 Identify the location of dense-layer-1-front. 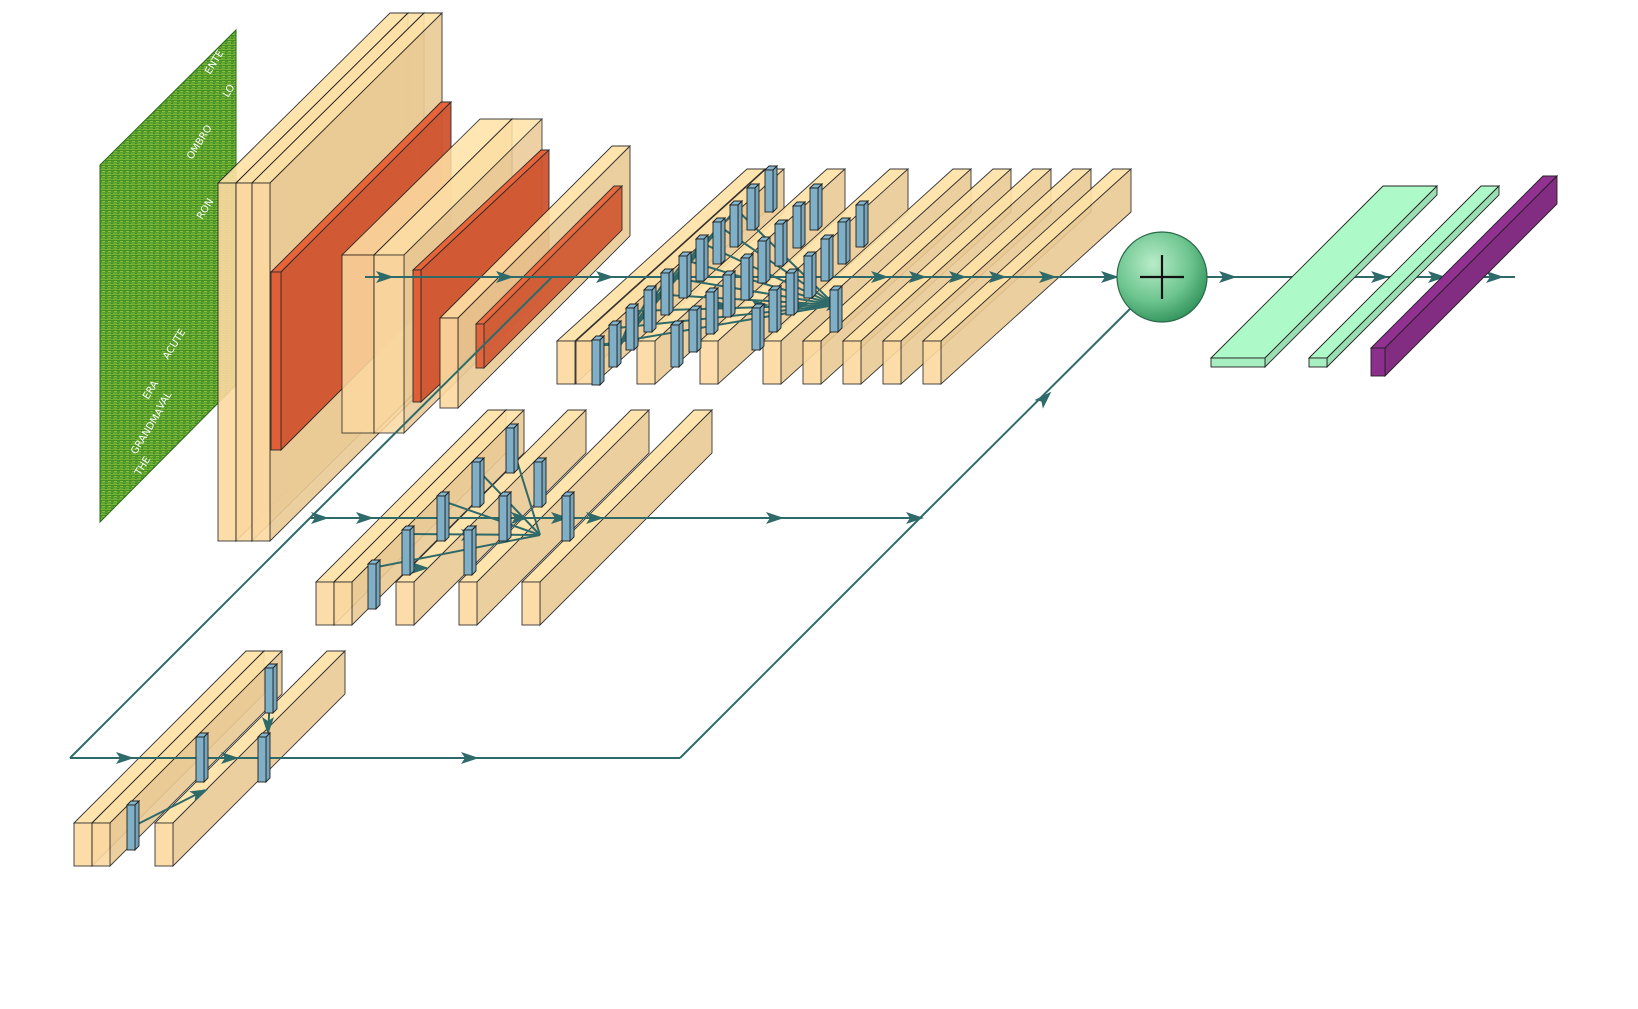
(1238, 362).